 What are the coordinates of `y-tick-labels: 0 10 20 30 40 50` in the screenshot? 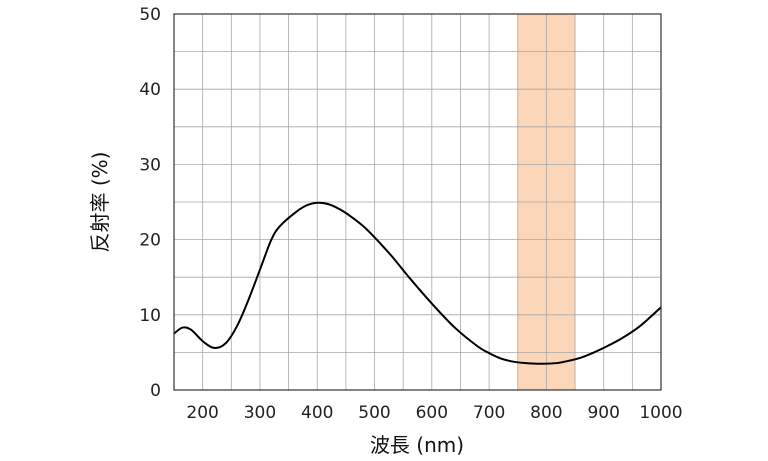 It's located at (150, 203).